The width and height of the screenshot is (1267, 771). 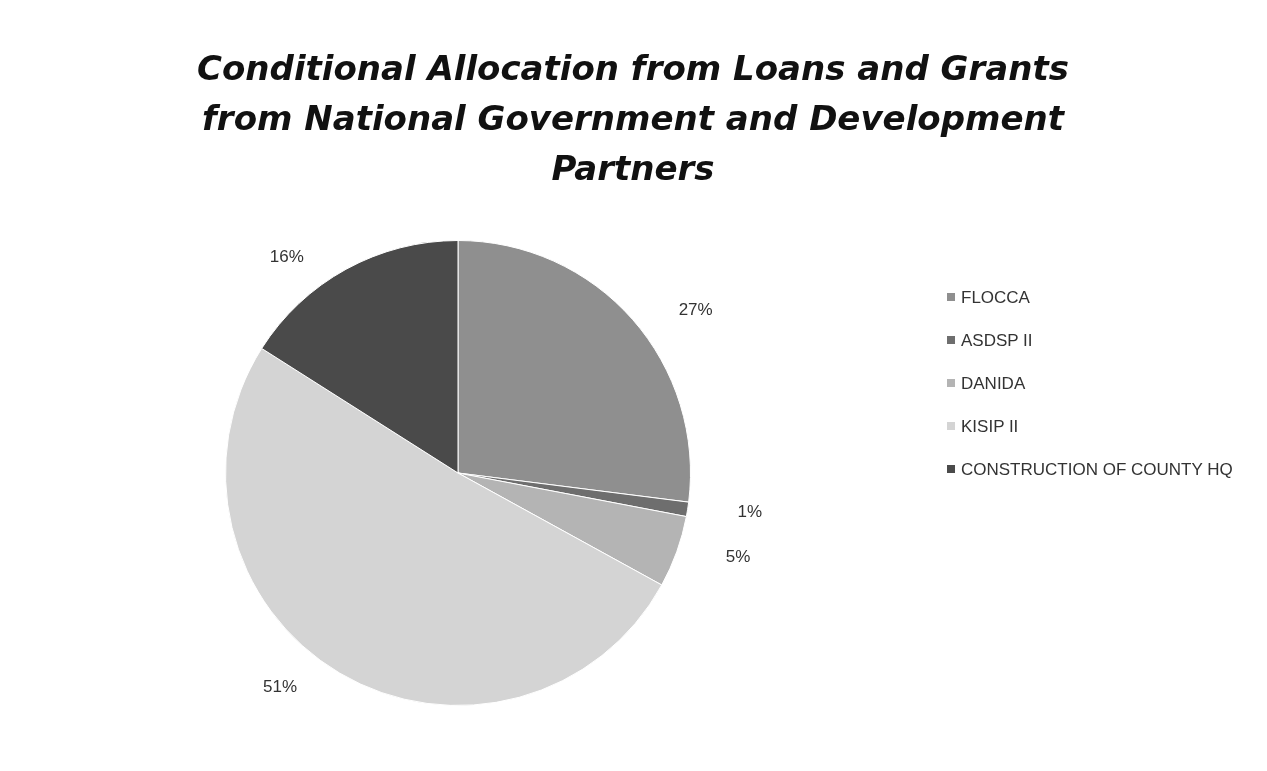 What do you see at coordinates (990, 426) in the screenshot?
I see `legend-label: KISIP II` at bounding box center [990, 426].